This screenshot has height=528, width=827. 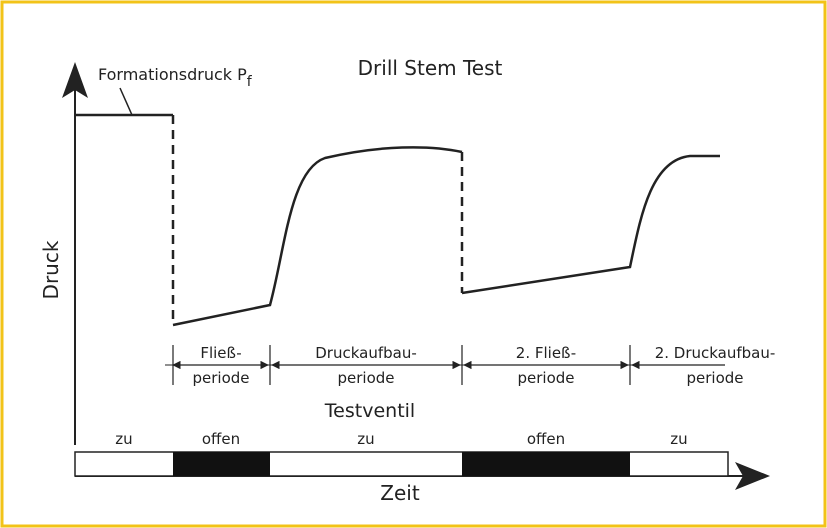 I want to click on period-label: 2. Fließ-, so click(x=546, y=353).